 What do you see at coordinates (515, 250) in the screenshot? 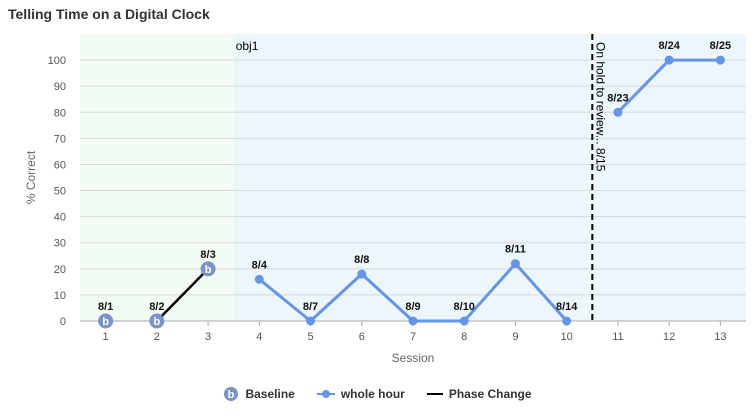
I see `data-label: 8/11` at bounding box center [515, 250].